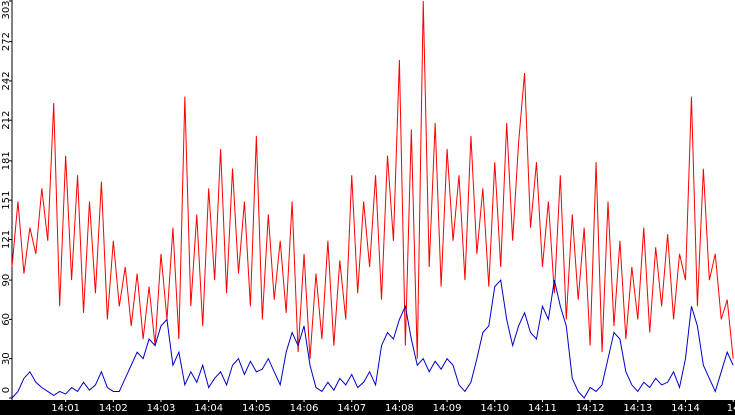 This screenshot has height=415, width=735. Describe the element at coordinates (590, 408) in the screenshot. I see `x-tick-label: 14:12` at that location.